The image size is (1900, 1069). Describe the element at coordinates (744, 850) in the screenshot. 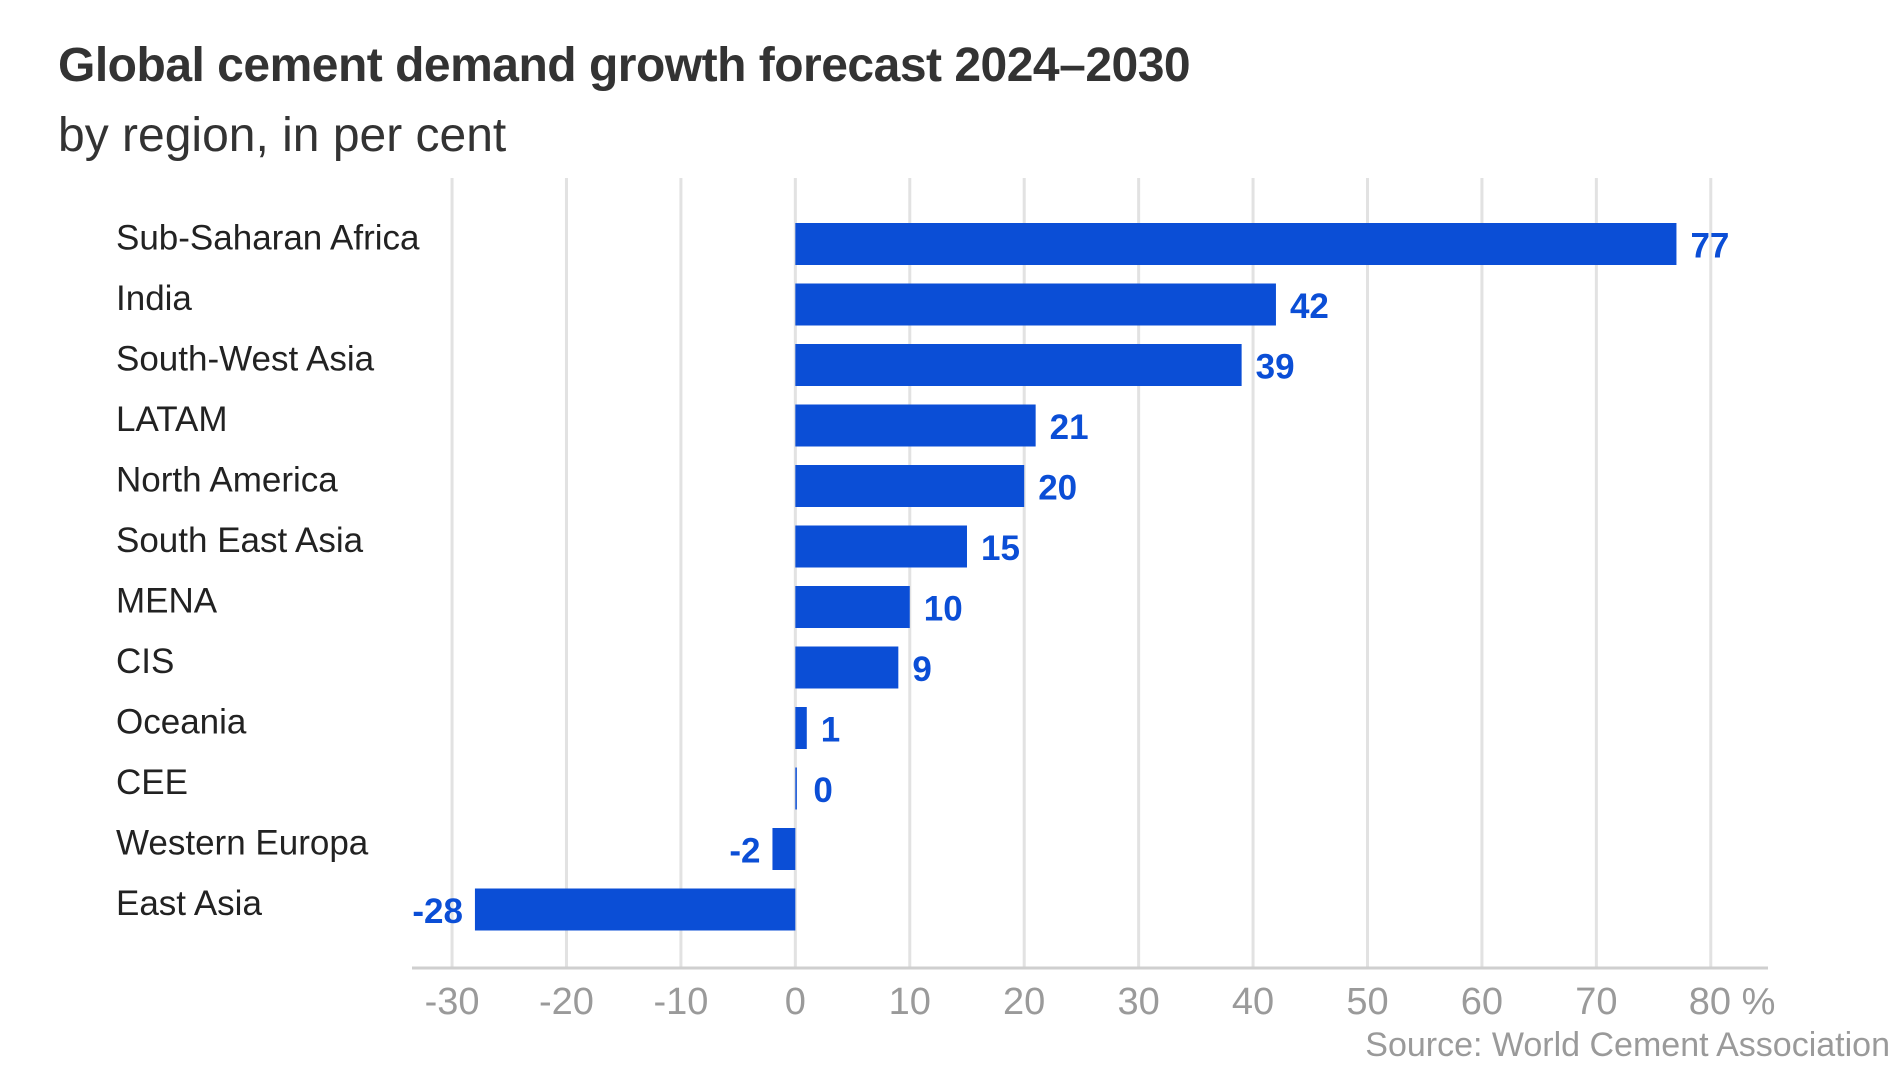

I see `value-label: -2` at that location.